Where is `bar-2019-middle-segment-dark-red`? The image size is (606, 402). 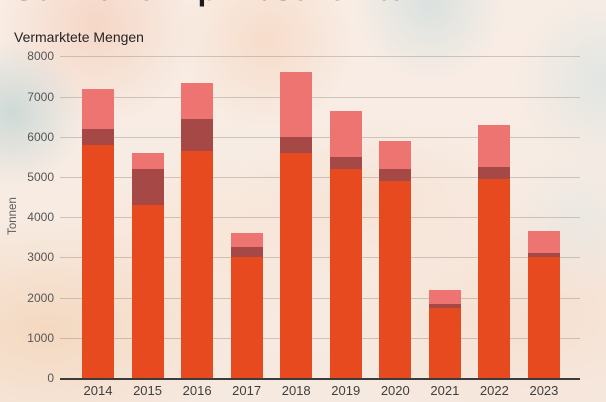 bar-2019-middle-segment-dark-red is located at coordinates (345, 162).